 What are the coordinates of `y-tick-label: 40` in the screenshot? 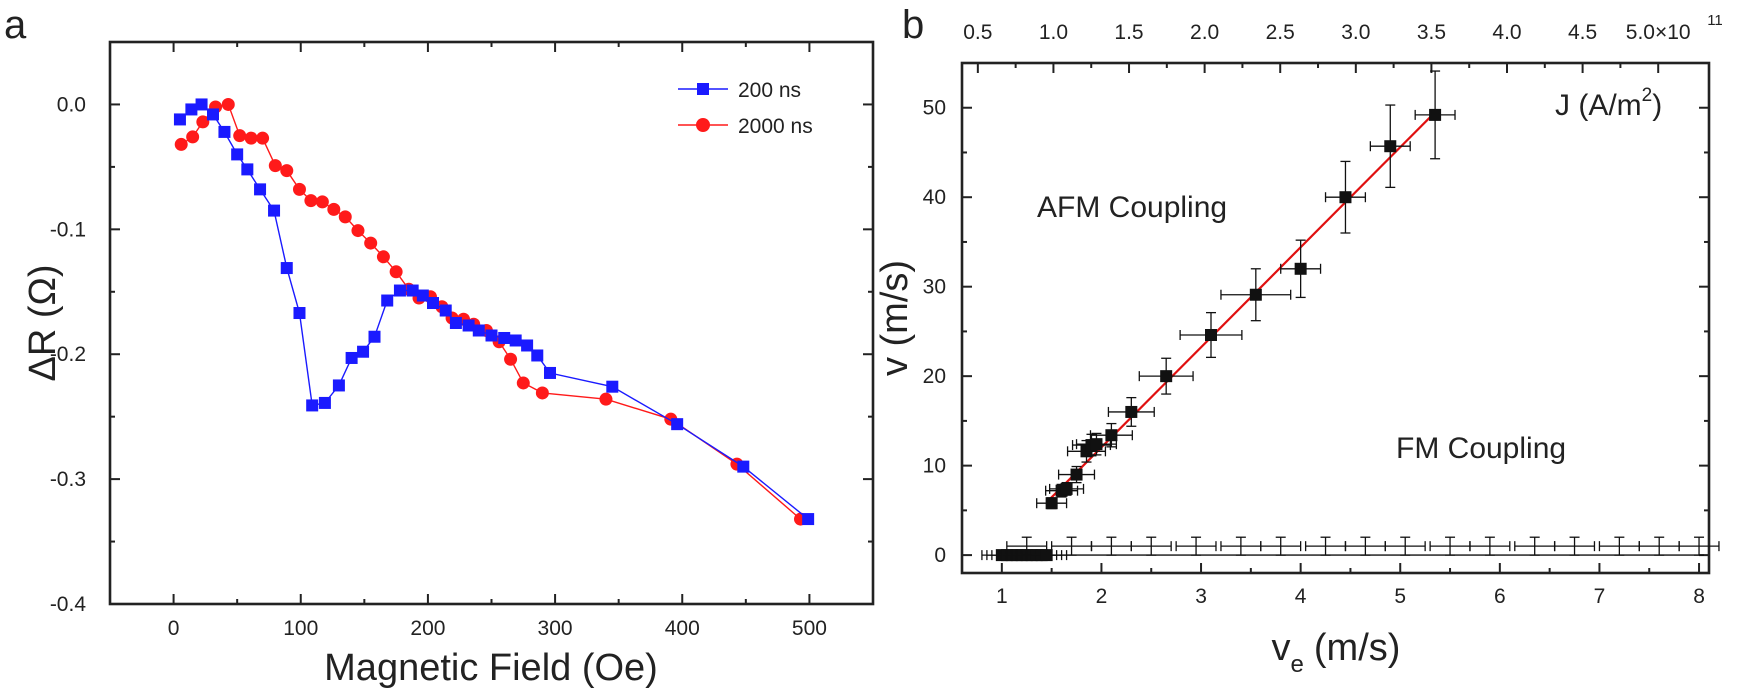 It's located at (934, 197).